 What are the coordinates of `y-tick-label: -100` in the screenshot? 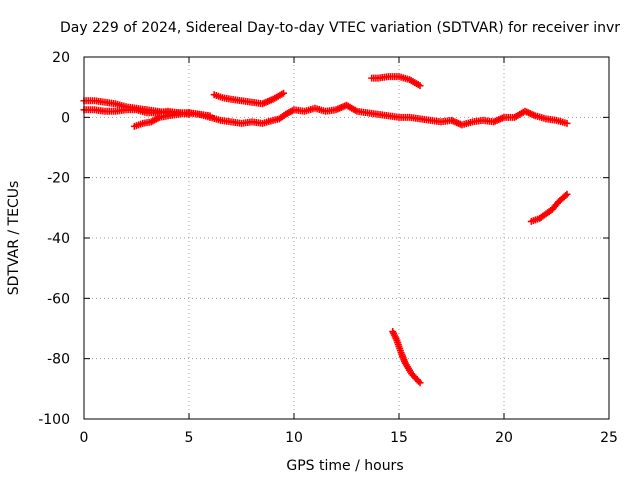 It's located at (54, 420).